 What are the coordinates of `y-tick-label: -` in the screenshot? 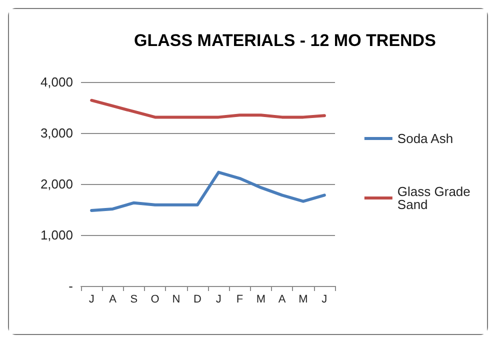 It's located at (70, 286).